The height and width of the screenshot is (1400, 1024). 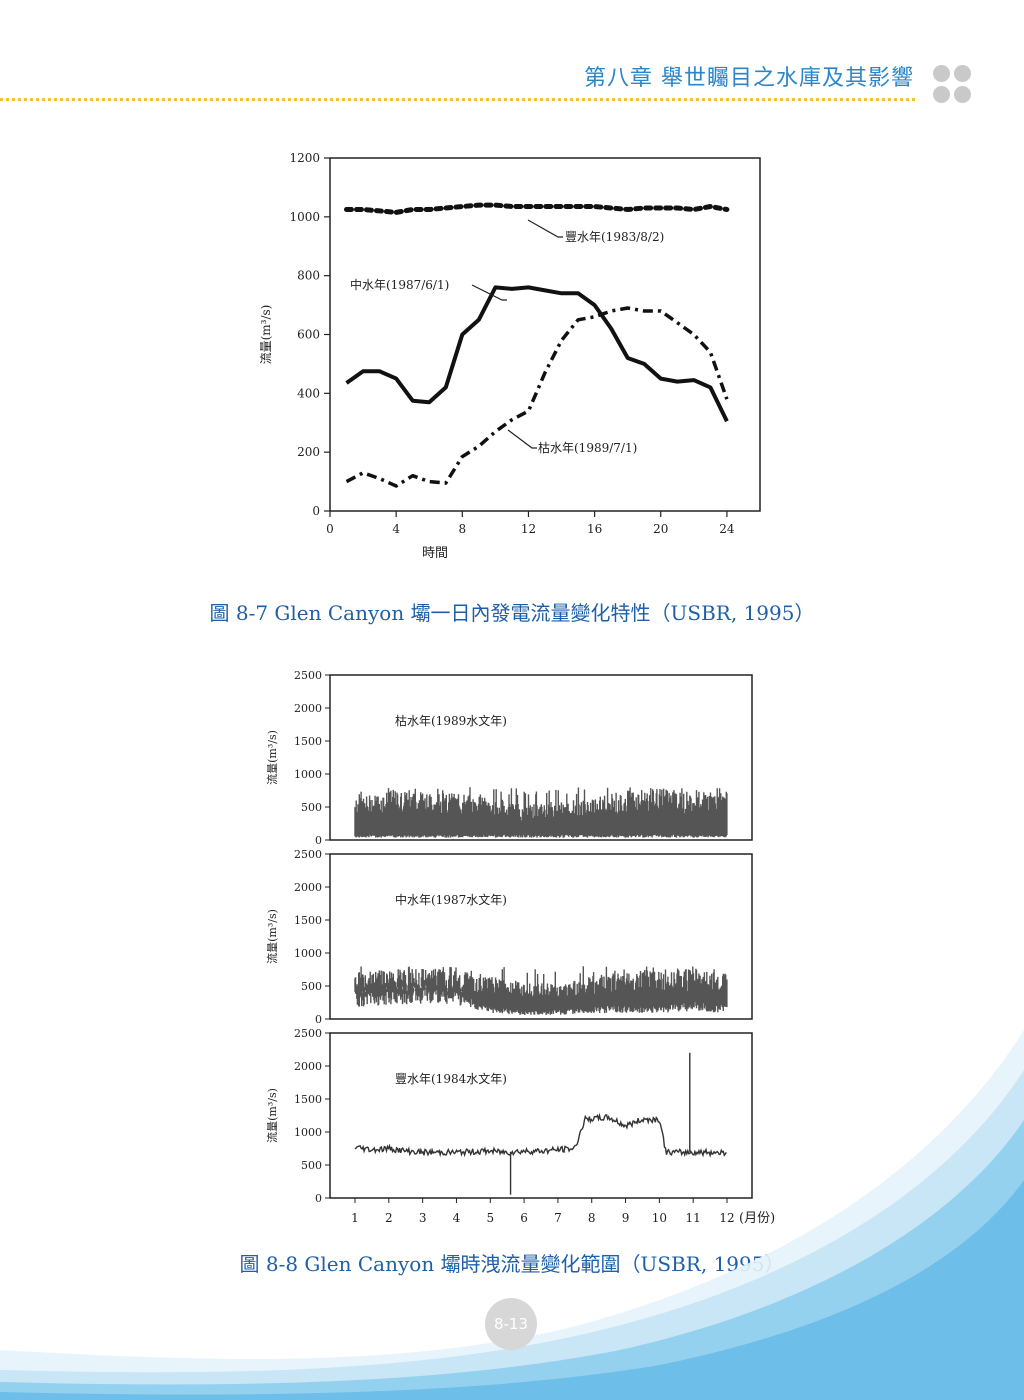 What do you see at coordinates (451, 1078) in the screenshot?
I see `panel-label: 豐水年(1984水文年)` at bounding box center [451, 1078].